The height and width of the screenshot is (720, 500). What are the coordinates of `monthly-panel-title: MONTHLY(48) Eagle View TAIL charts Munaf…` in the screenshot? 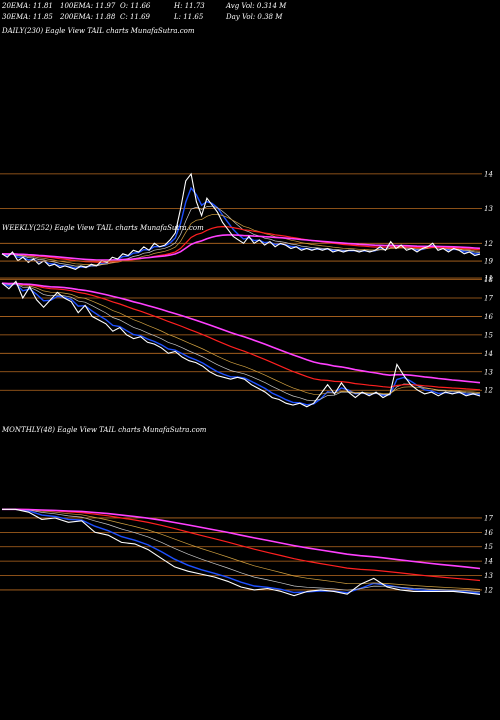 It's located at (104, 430).